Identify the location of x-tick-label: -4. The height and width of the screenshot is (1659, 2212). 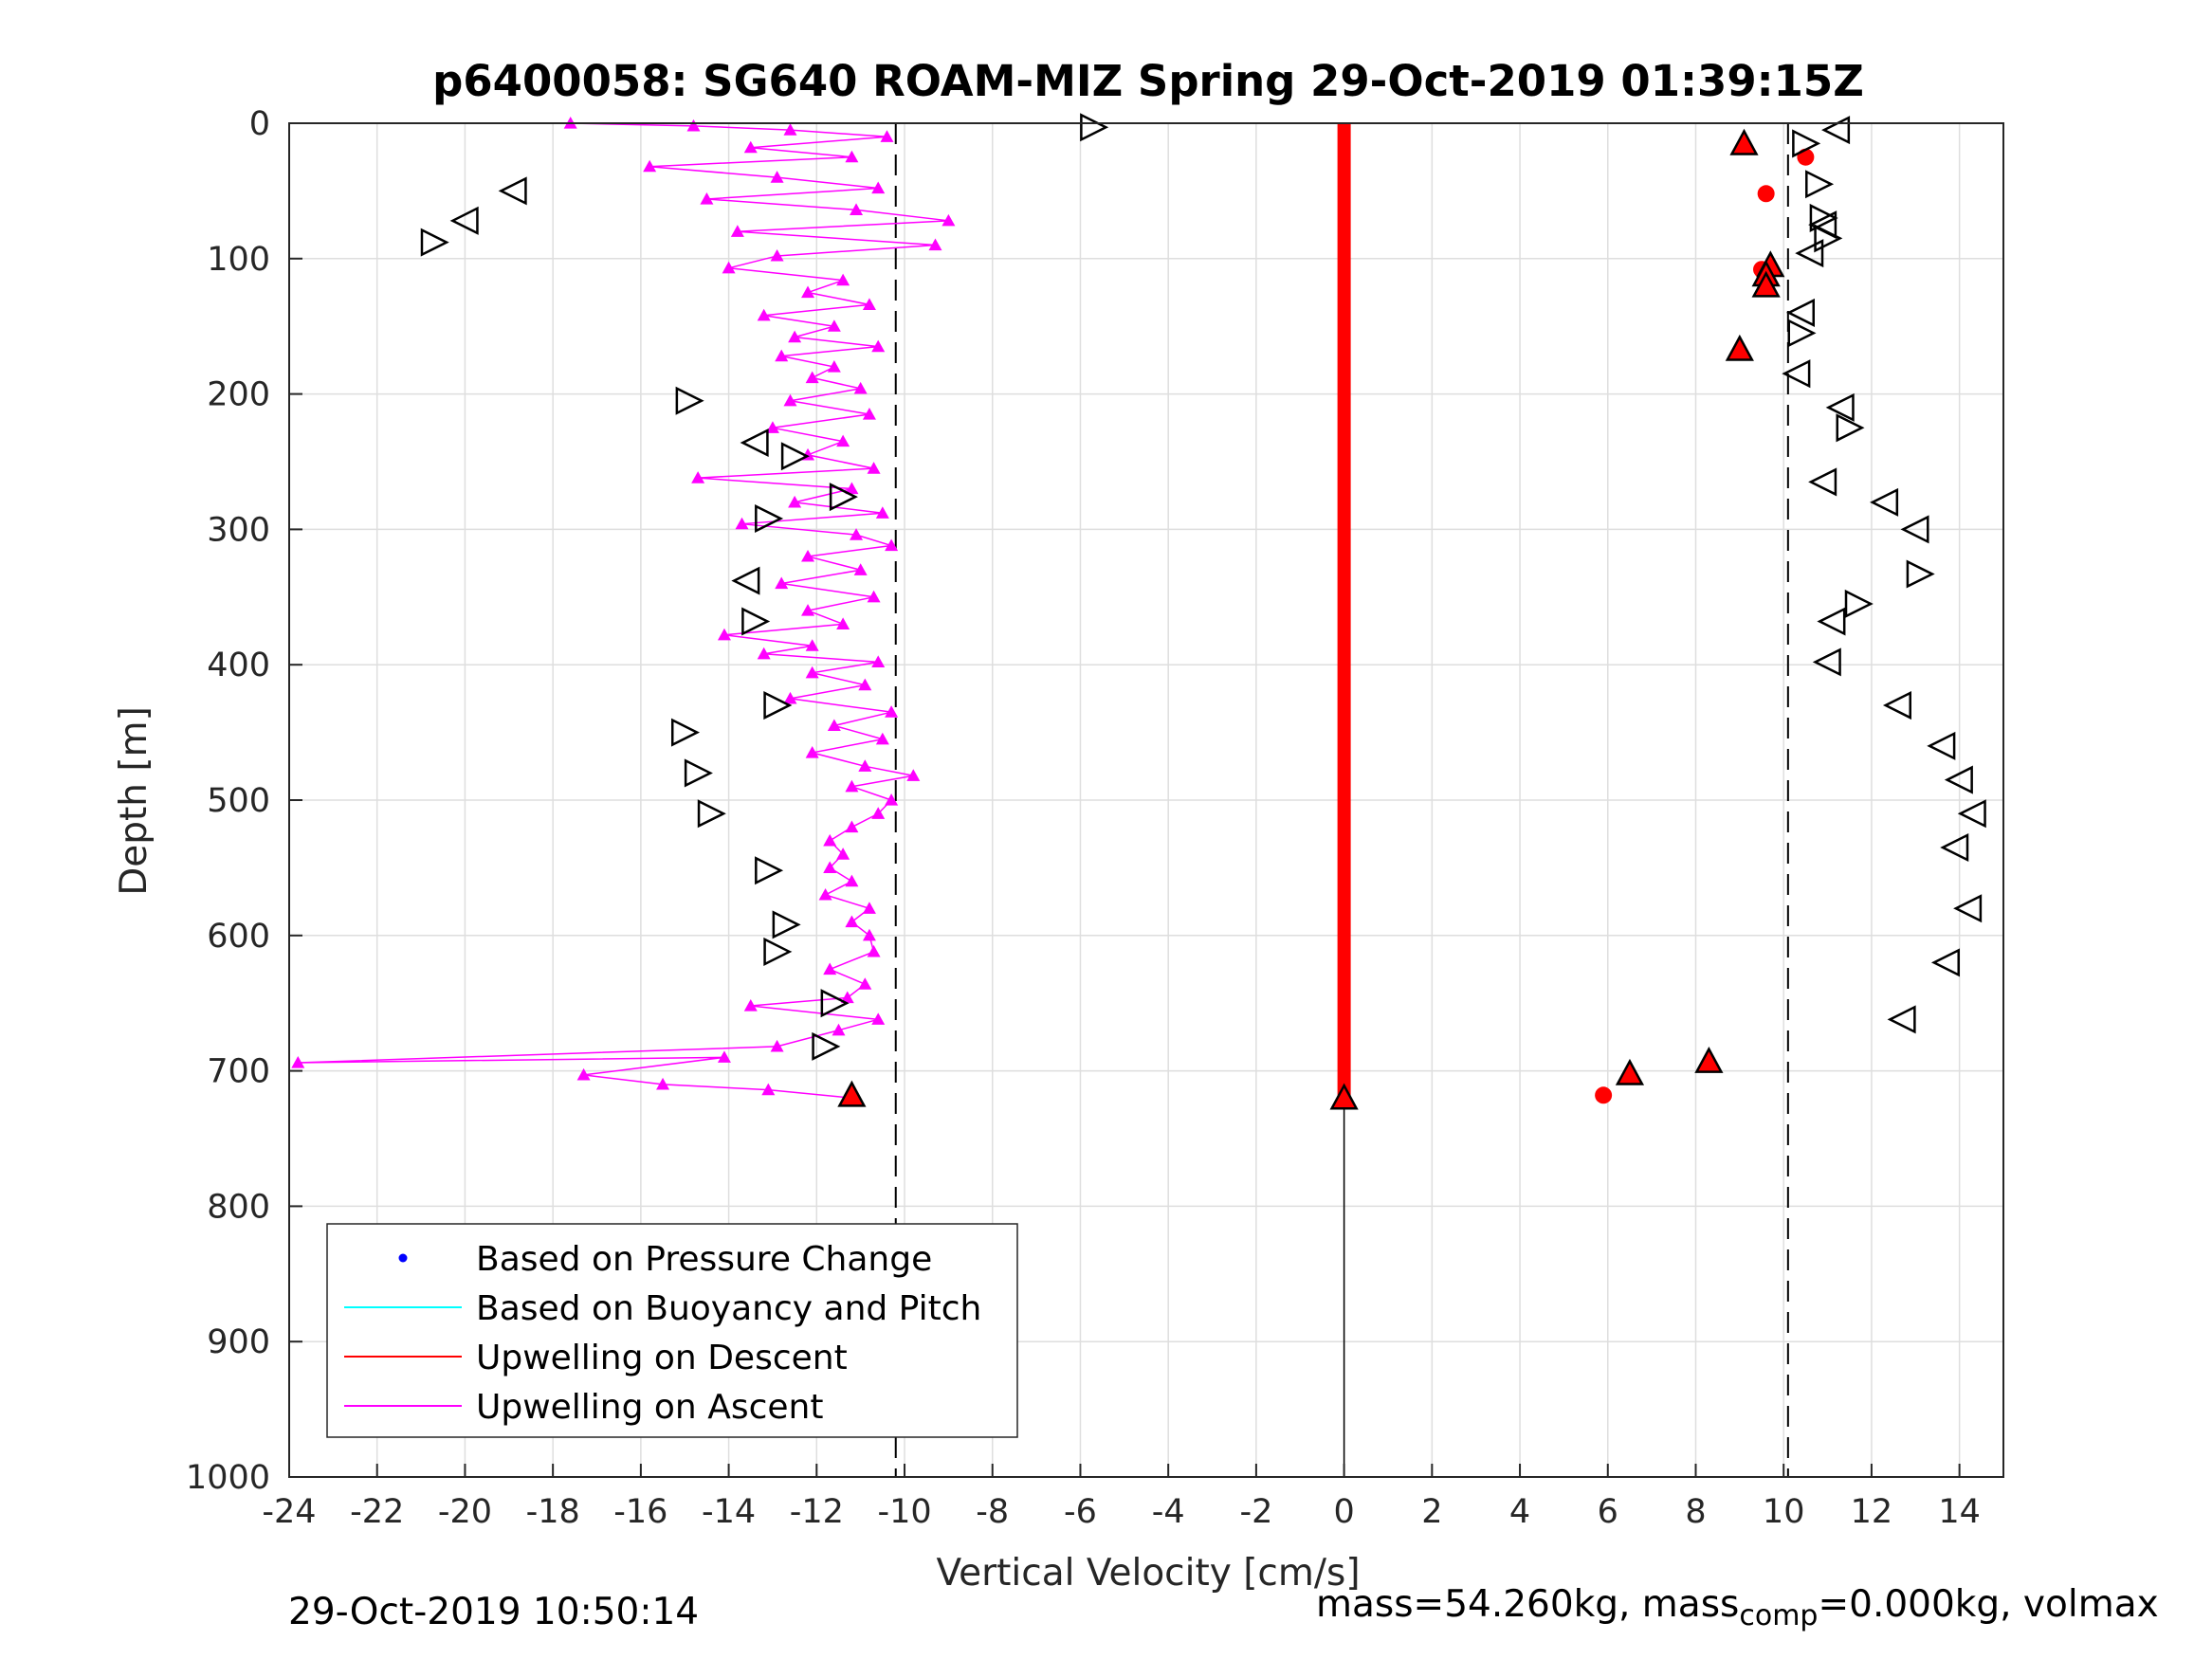
(1168, 1512).